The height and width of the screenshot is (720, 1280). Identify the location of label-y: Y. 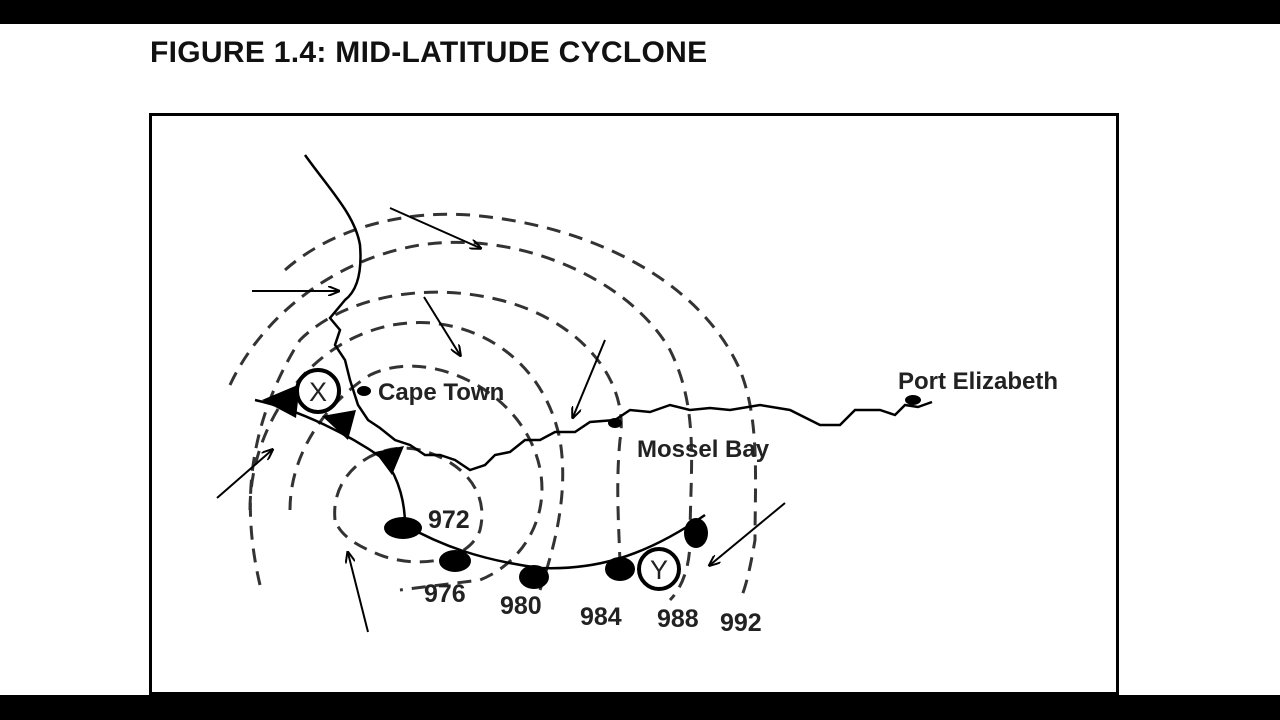
(659, 570).